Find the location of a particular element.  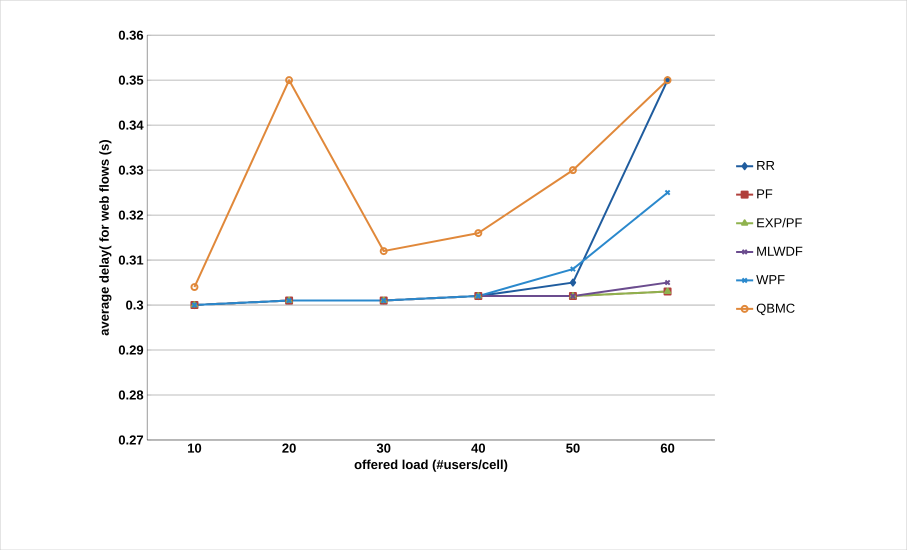

y-tick-label: 0.3 is located at coordinates (135, 305).